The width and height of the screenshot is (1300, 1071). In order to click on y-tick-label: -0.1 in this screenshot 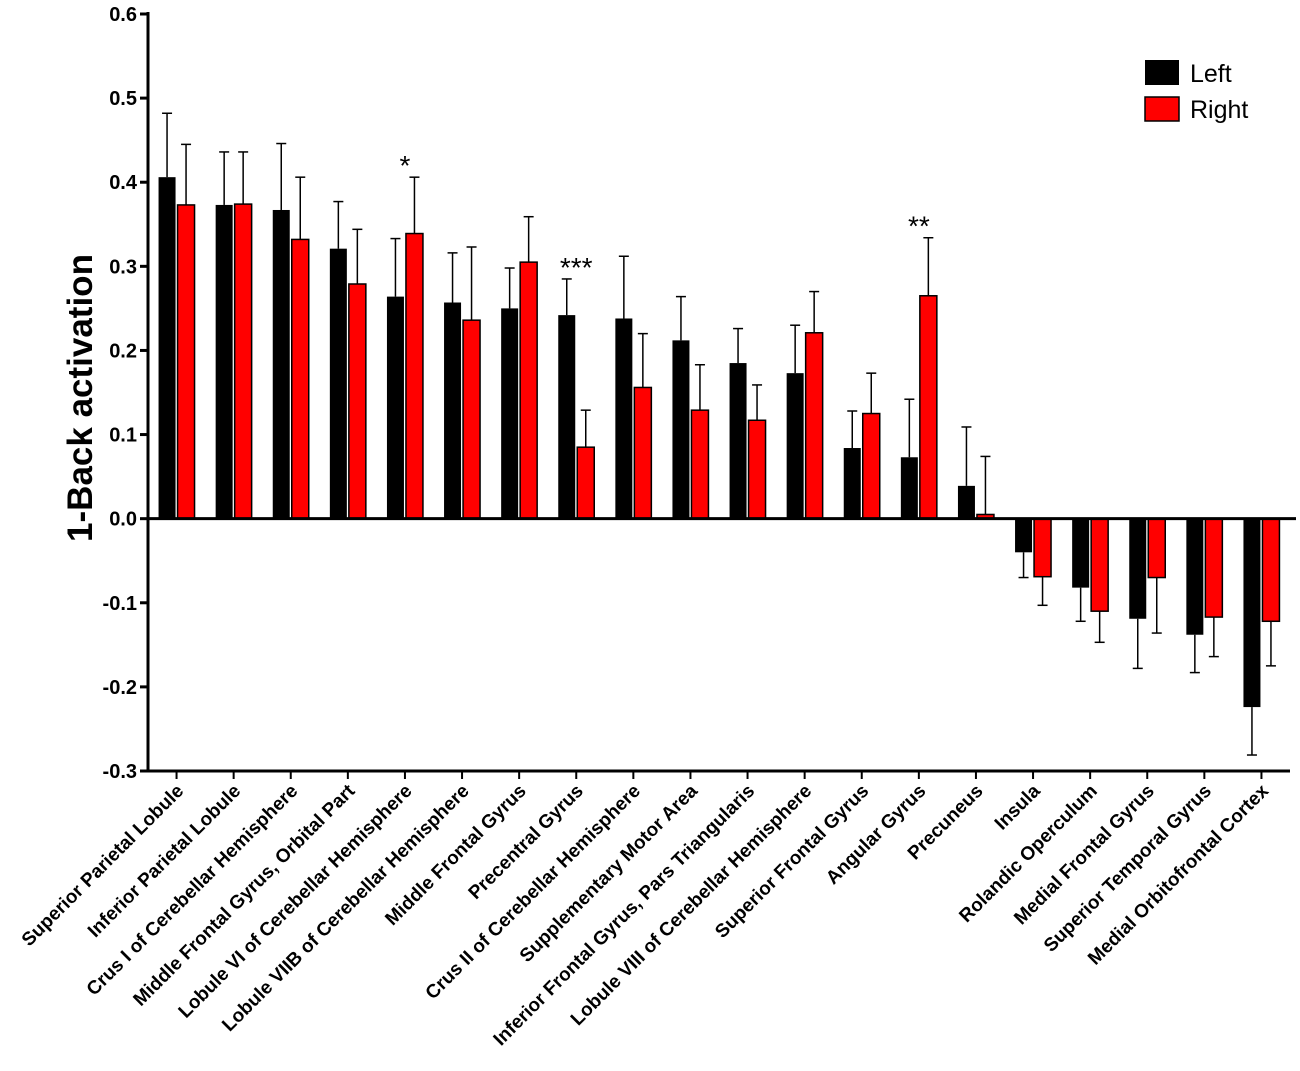, I will do `click(120, 604)`.